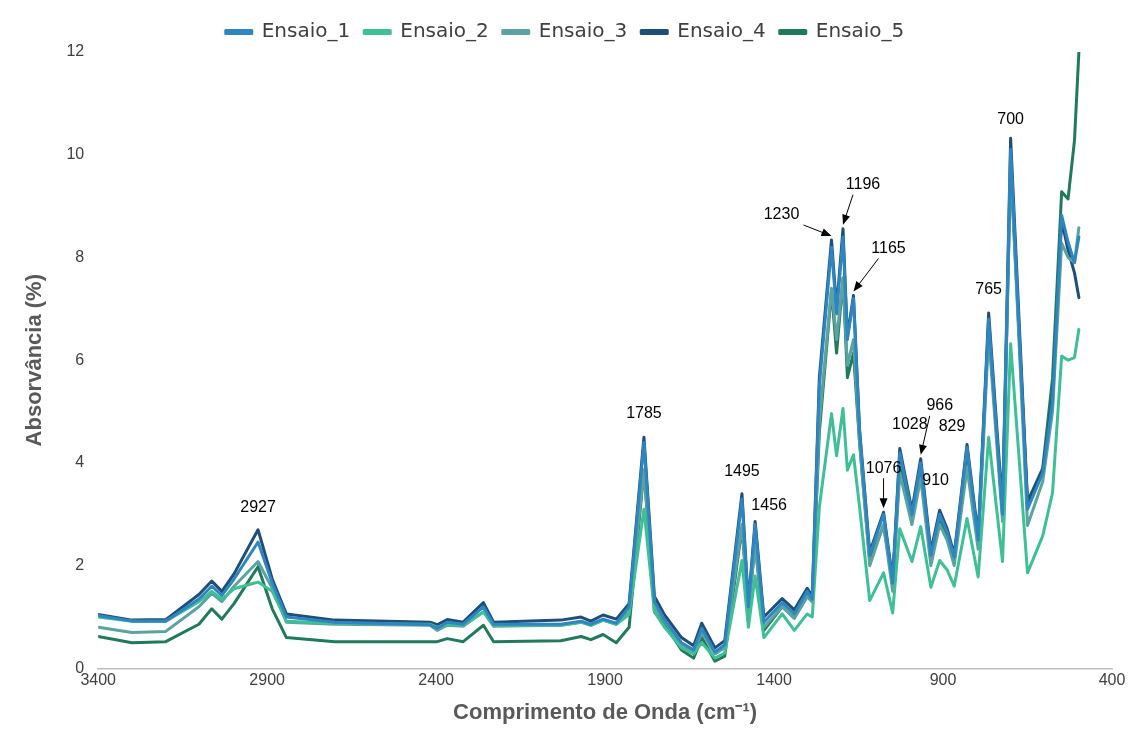  What do you see at coordinates (989, 289) in the screenshot?
I see `annotation: 765` at bounding box center [989, 289].